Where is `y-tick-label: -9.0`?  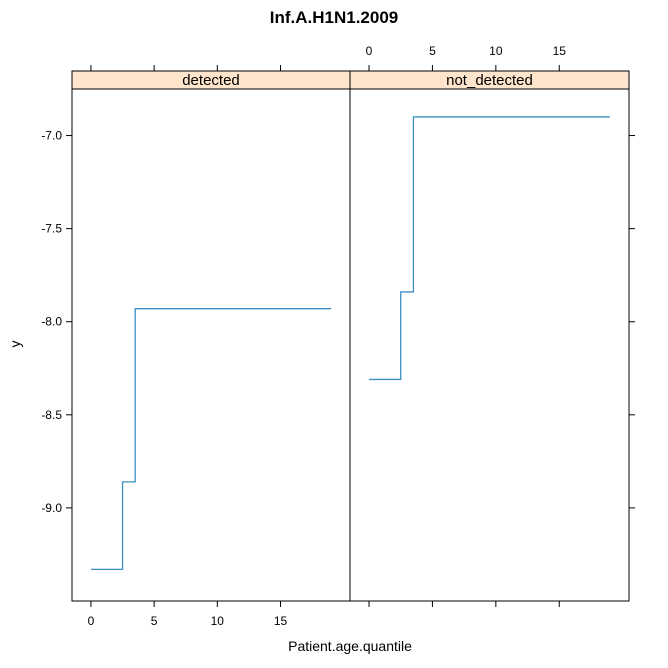
y-tick-label: -9.0 is located at coordinates (51, 508).